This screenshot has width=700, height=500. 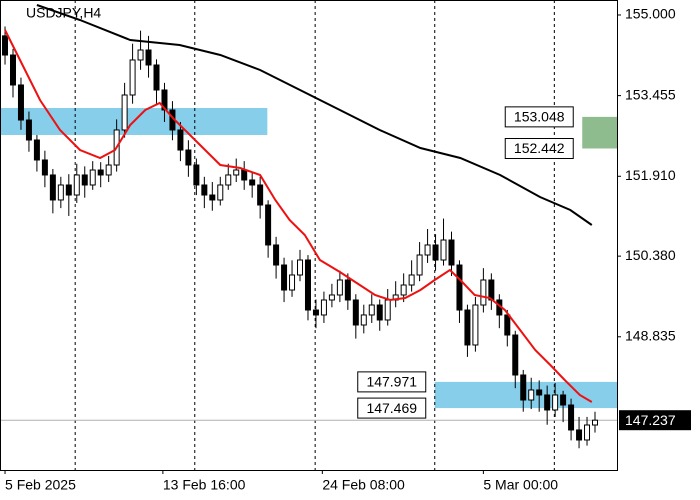 I want to click on x-tick-label: 5 Mar 00:00, so click(x=520, y=485).